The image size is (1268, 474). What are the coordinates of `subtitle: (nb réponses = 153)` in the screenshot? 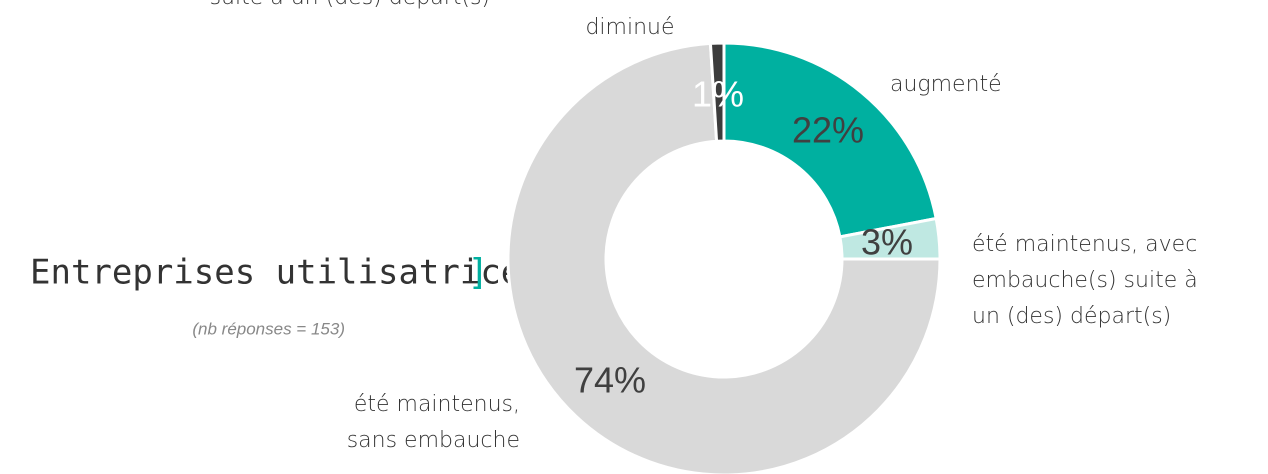 It's located at (268, 328).